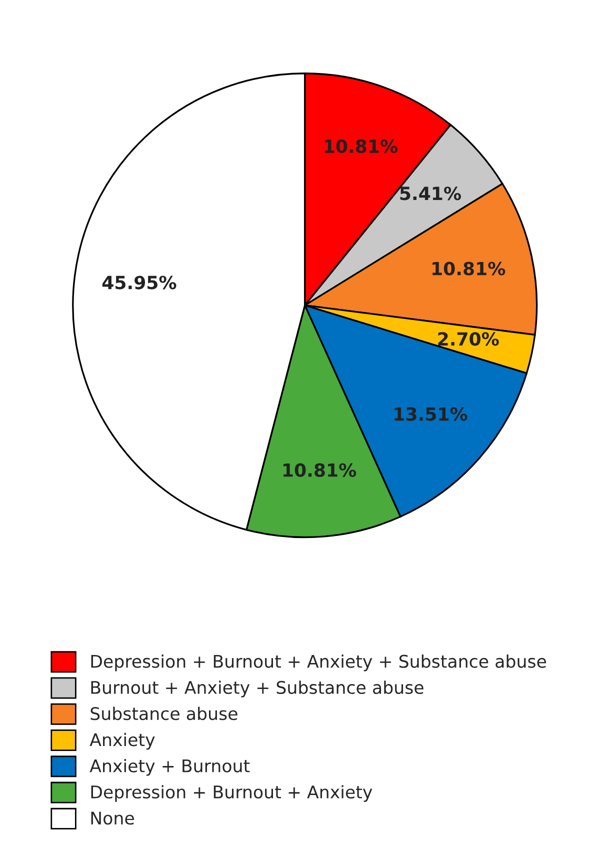 This screenshot has height=854, width=596. I want to click on legend-label: None, so click(112, 818).